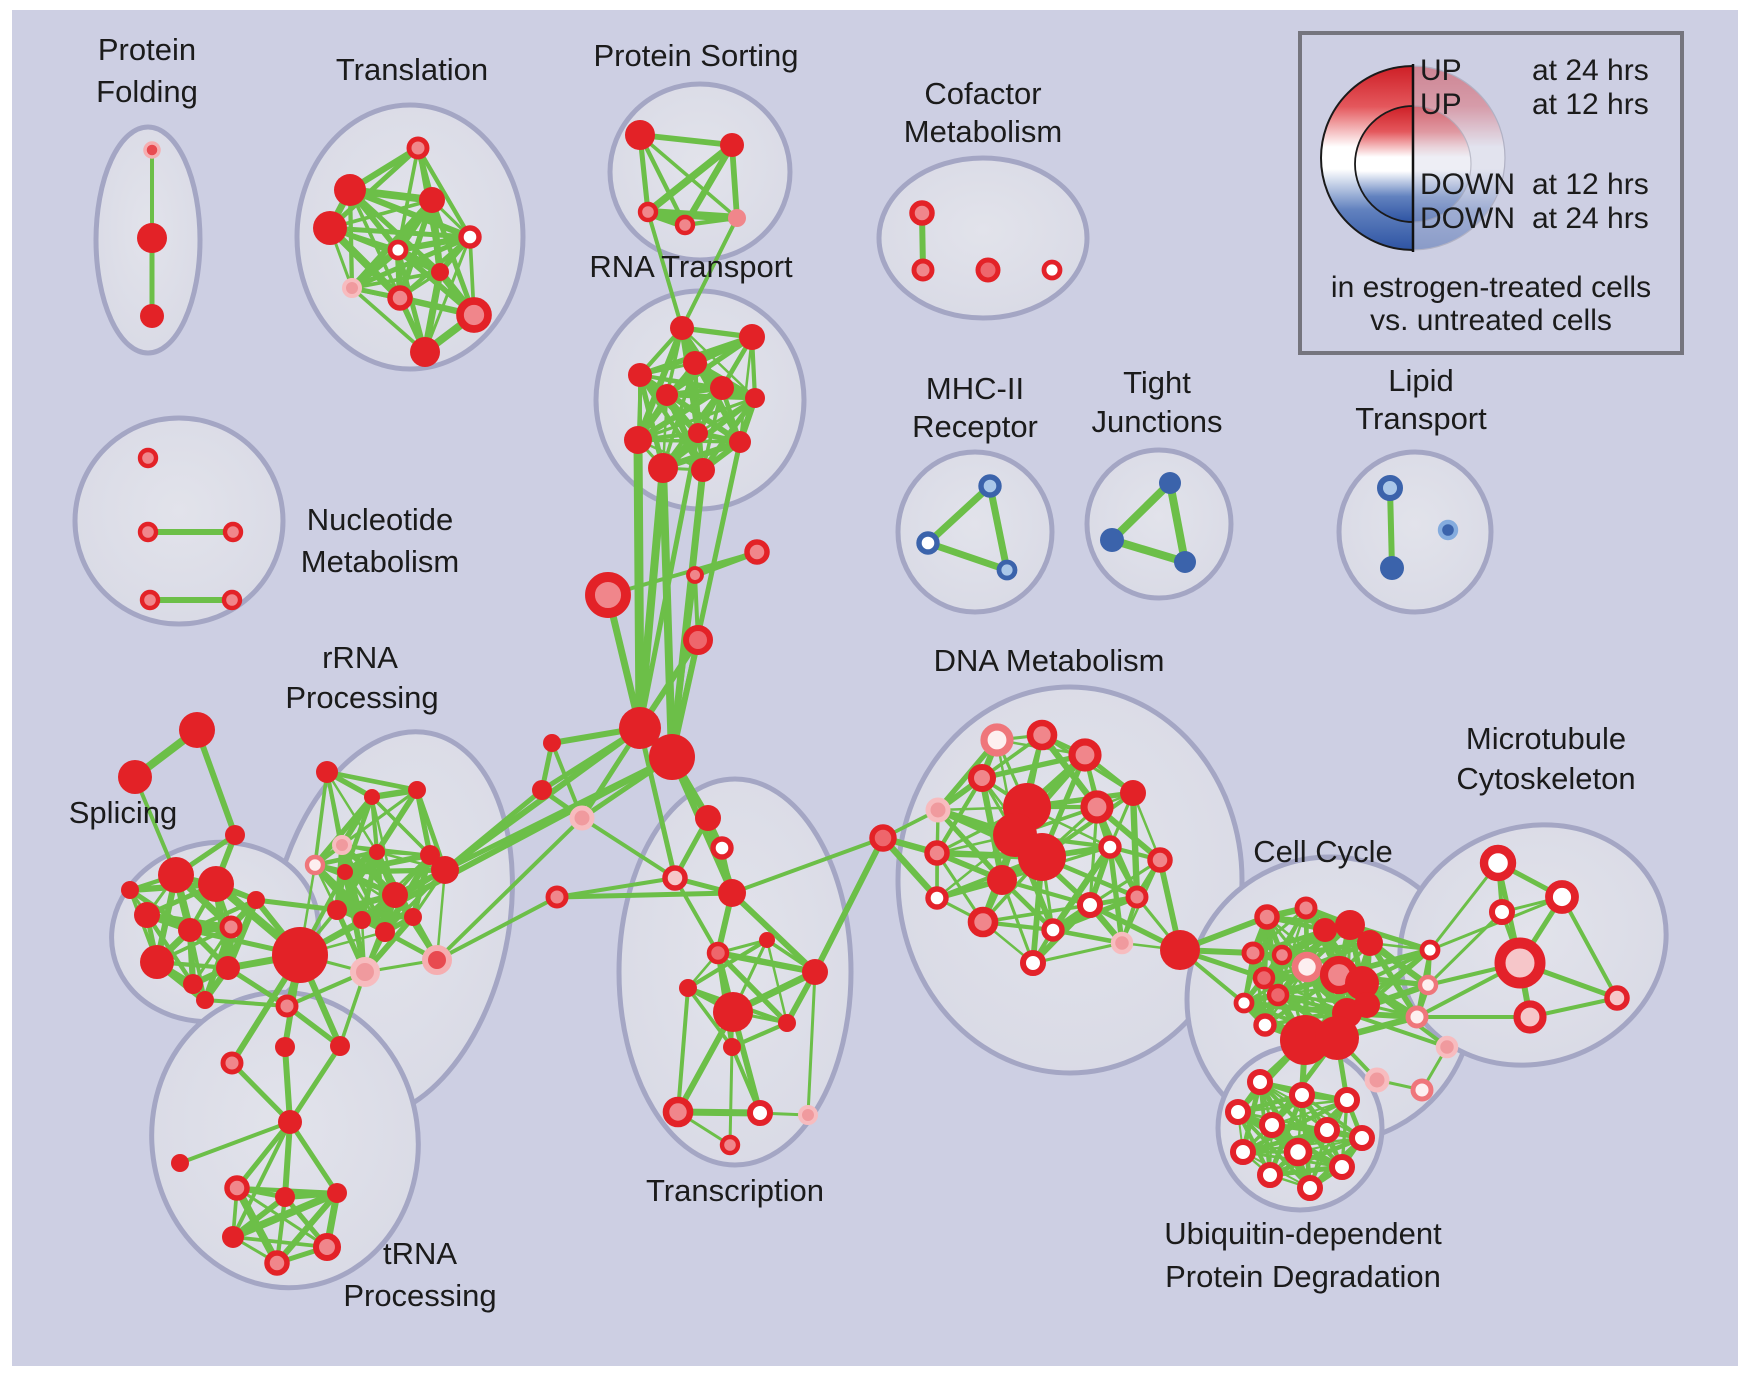 Image resolution: width=1750 pixels, height=1376 pixels. What do you see at coordinates (1441, 70) in the screenshot?
I see `legend-direction-label: UP` at bounding box center [1441, 70].